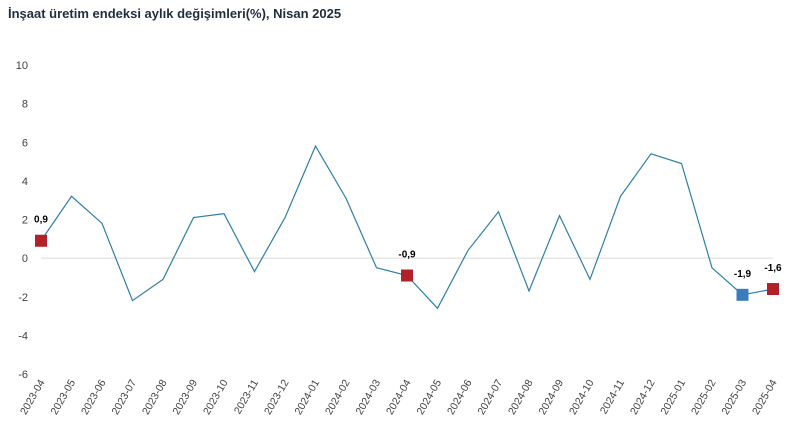 The width and height of the screenshot is (794, 443). What do you see at coordinates (338, 397) in the screenshot?
I see `x-tick-label: 2024-02` at bounding box center [338, 397].